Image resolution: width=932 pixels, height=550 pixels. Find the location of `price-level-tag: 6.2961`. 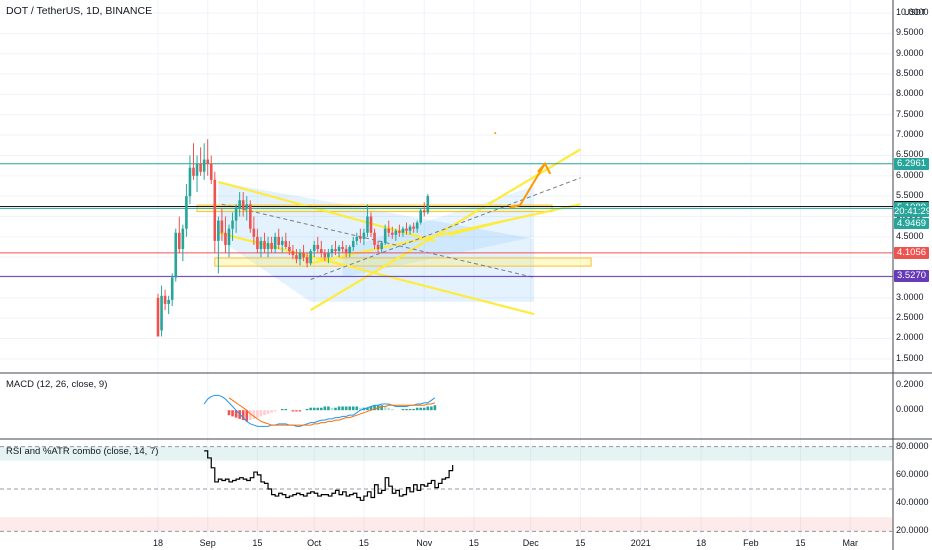

price-level-tag: 6.2961 is located at coordinates (911, 163).